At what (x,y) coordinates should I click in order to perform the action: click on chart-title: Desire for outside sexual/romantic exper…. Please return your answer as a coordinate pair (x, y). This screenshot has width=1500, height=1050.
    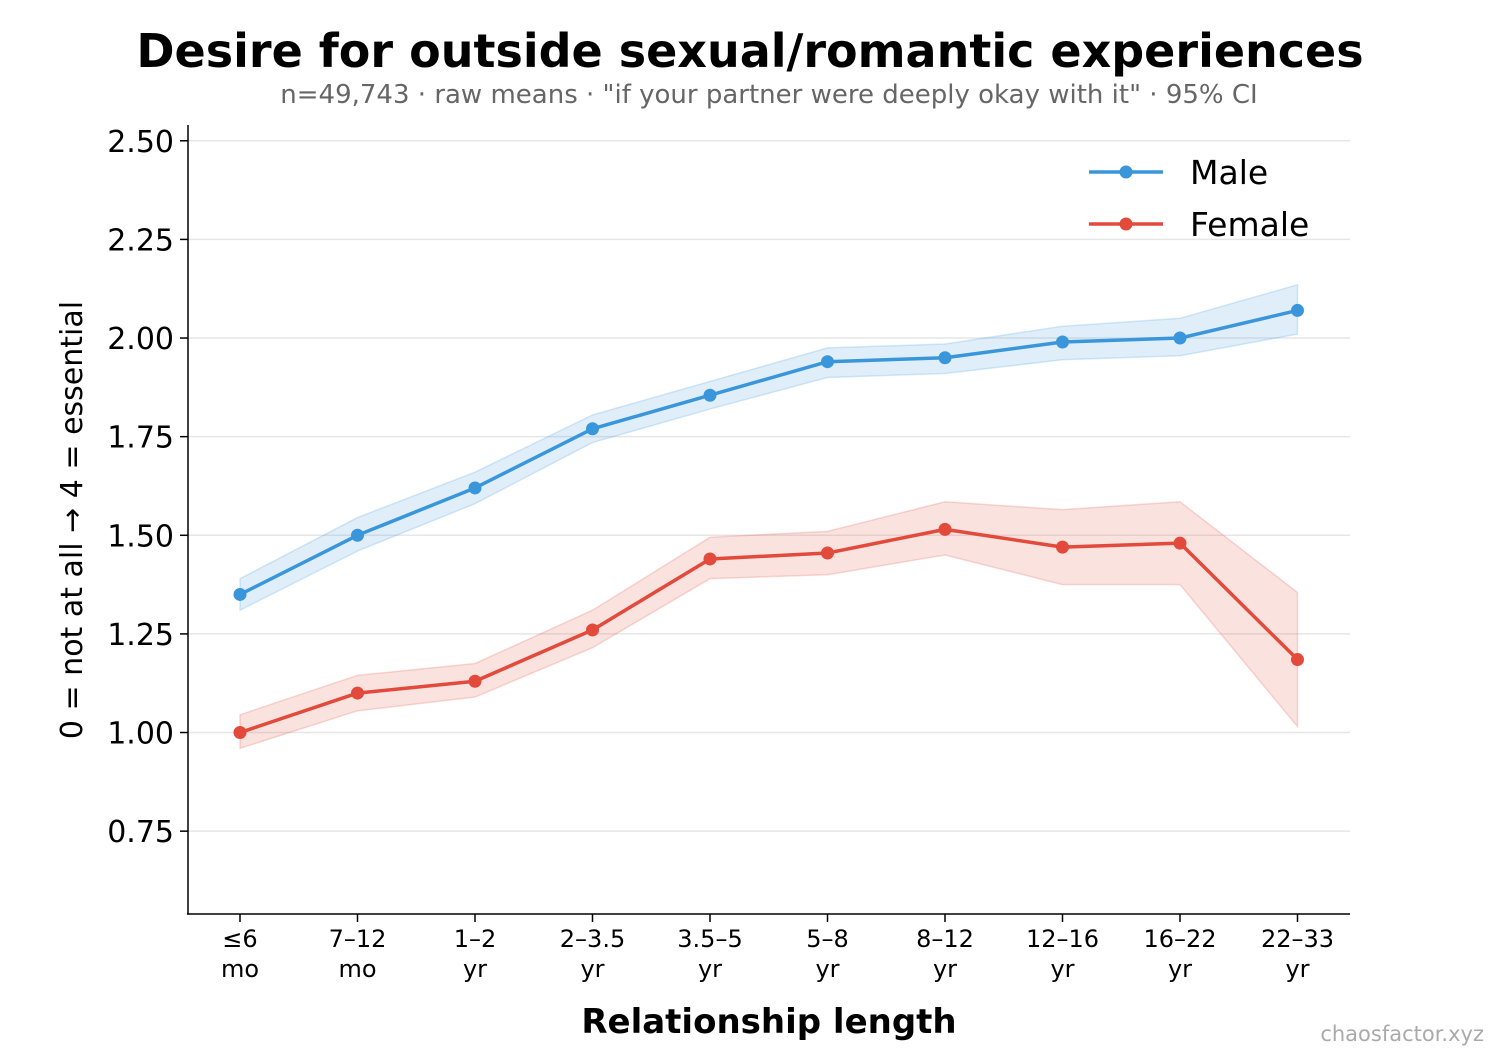
    Looking at the image, I should click on (750, 51).